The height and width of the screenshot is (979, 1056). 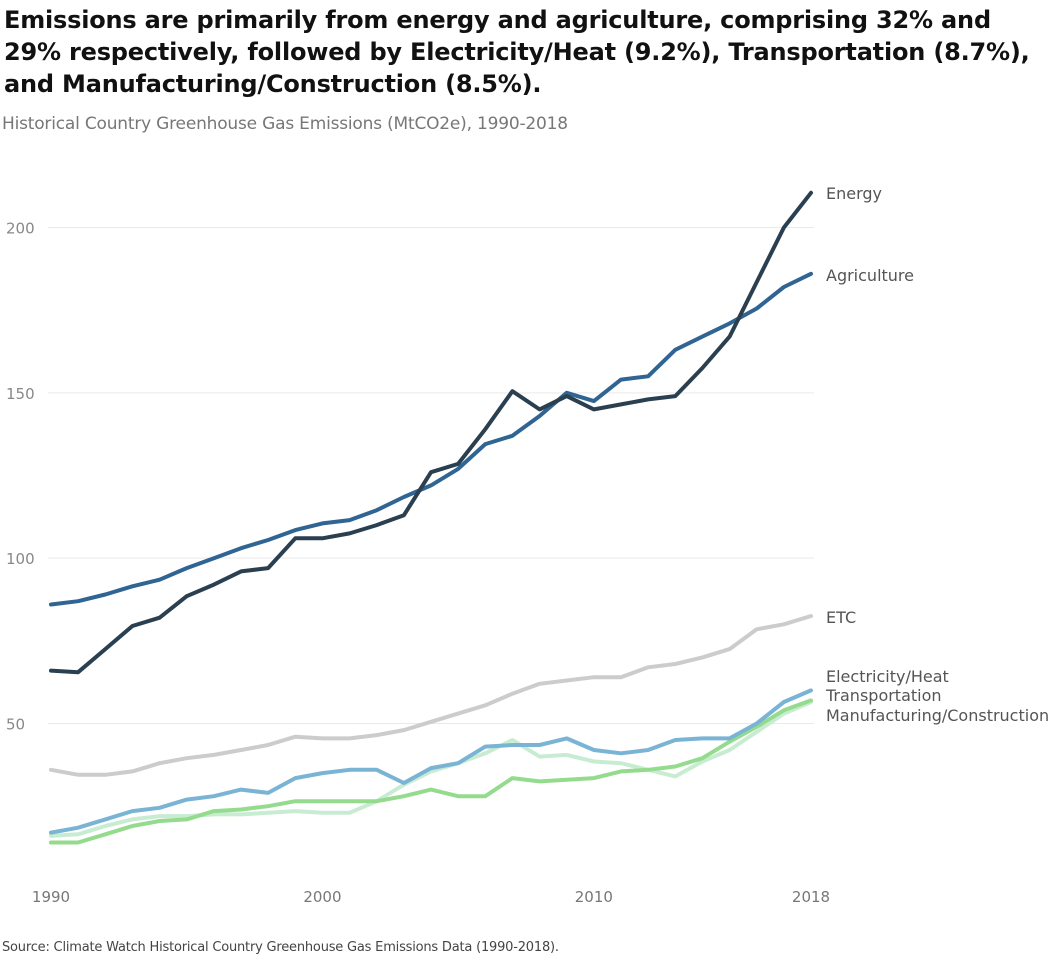 What do you see at coordinates (20, 477) in the screenshot?
I see `y-axis-ticks: 50 100 150 200` at bounding box center [20, 477].